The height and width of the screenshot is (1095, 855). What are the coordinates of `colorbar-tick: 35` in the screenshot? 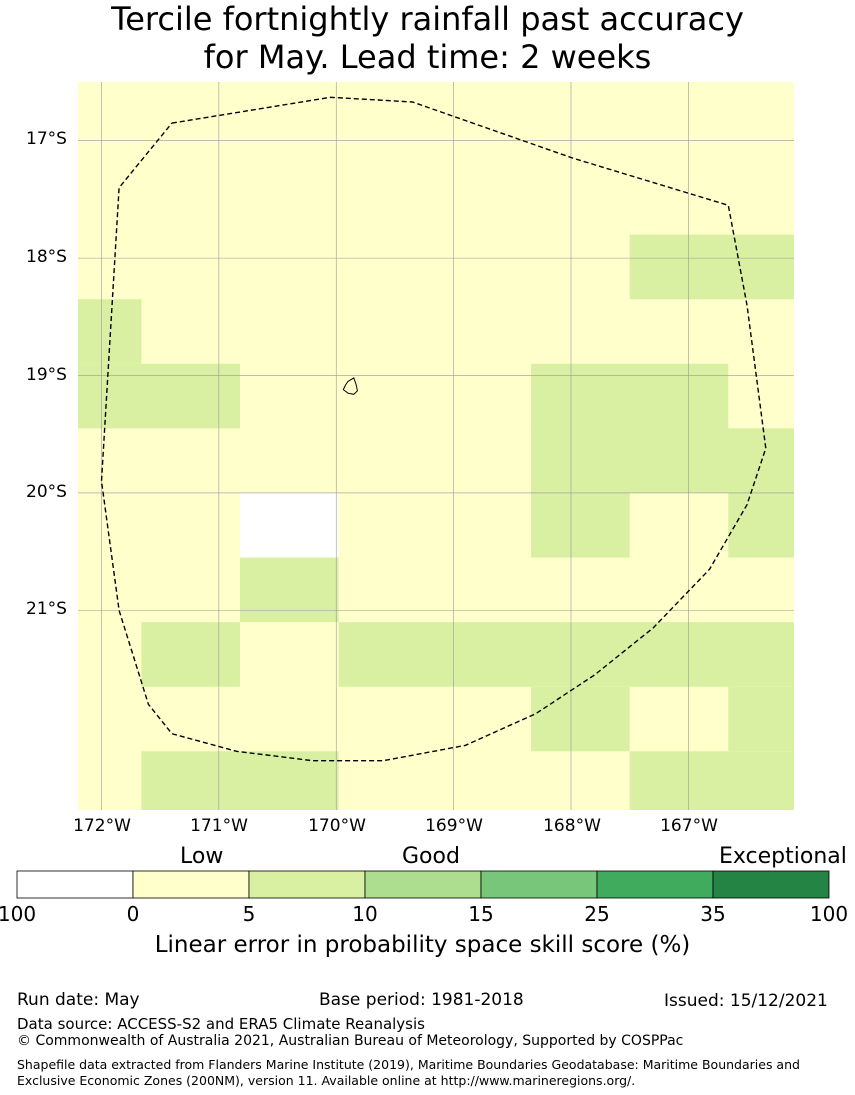 It's located at (713, 914).